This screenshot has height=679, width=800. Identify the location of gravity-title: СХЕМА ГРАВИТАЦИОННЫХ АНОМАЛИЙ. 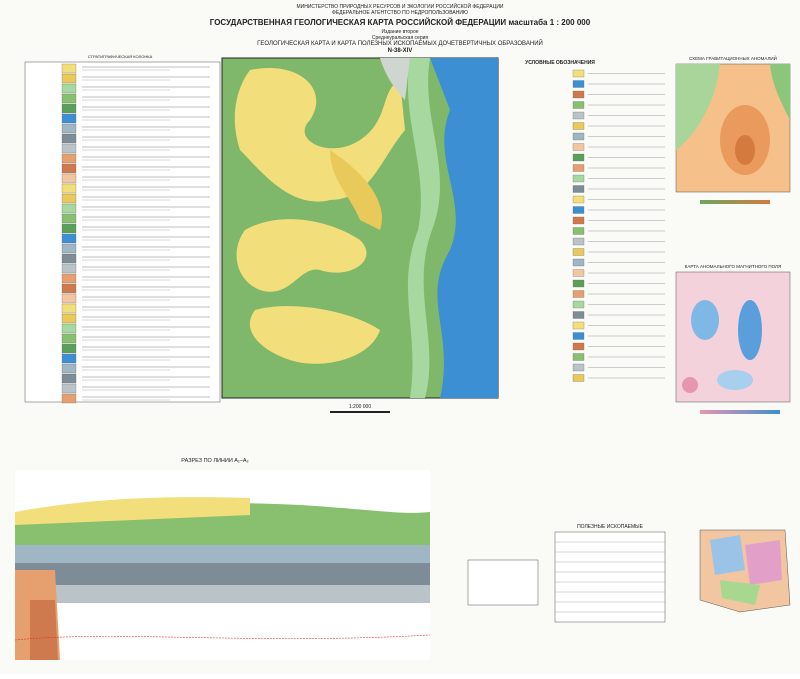
(733, 57).